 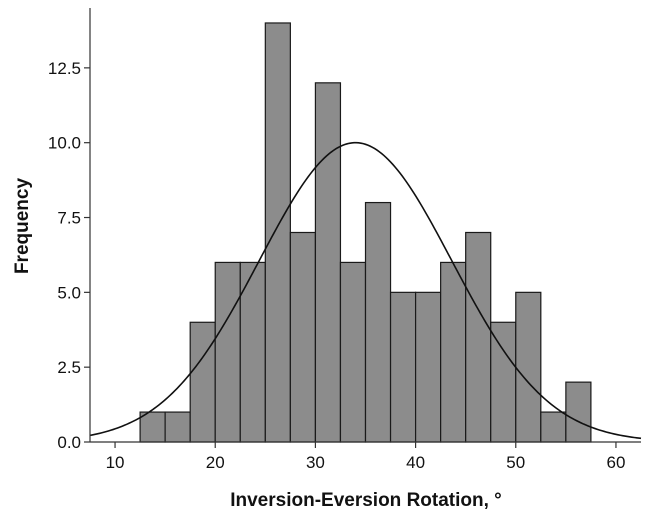 What do you see at coordinates (366, 500) in the screenshot?
I see `x-axis-title: Inversion-Eversion Rotation, °` at bounding box center [366, 500].